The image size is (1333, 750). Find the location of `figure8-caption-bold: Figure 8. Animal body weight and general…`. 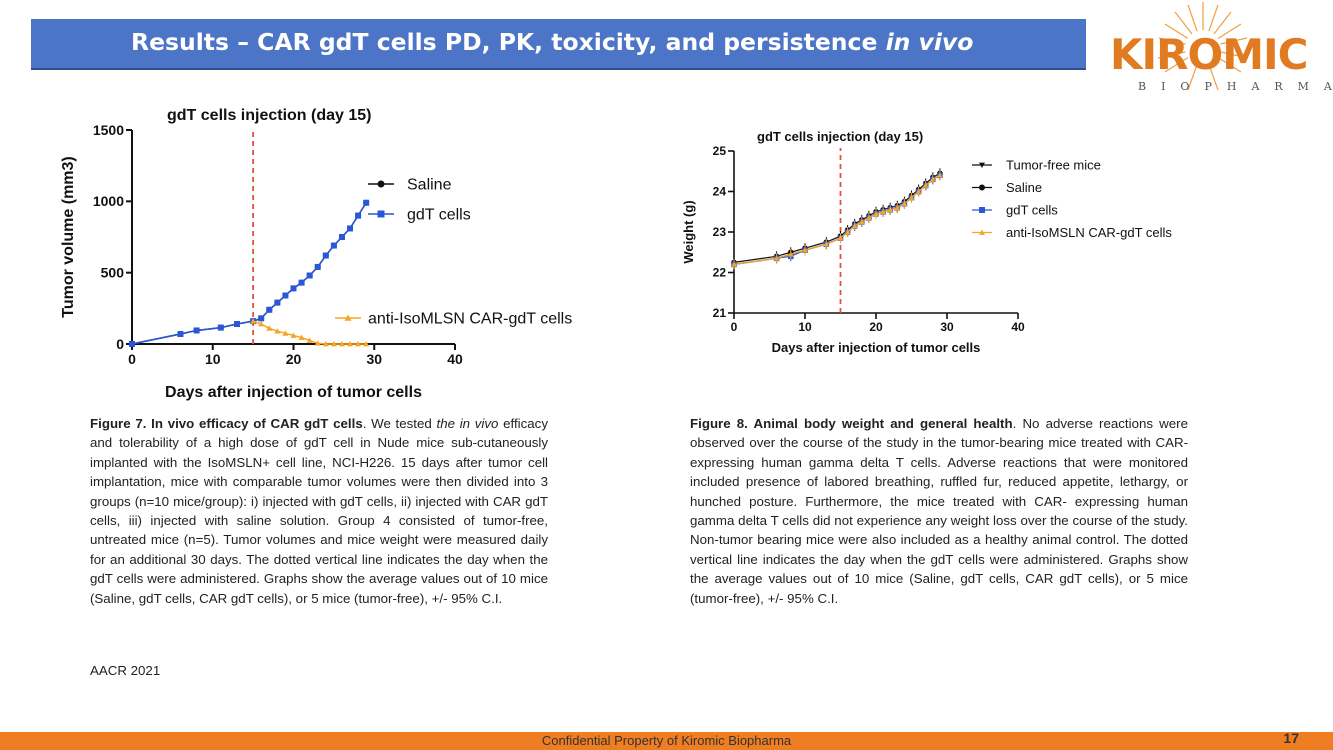

figure8-caption-bold: Figure 8. Animal body weight and general… is located at coordinates (851, 423).